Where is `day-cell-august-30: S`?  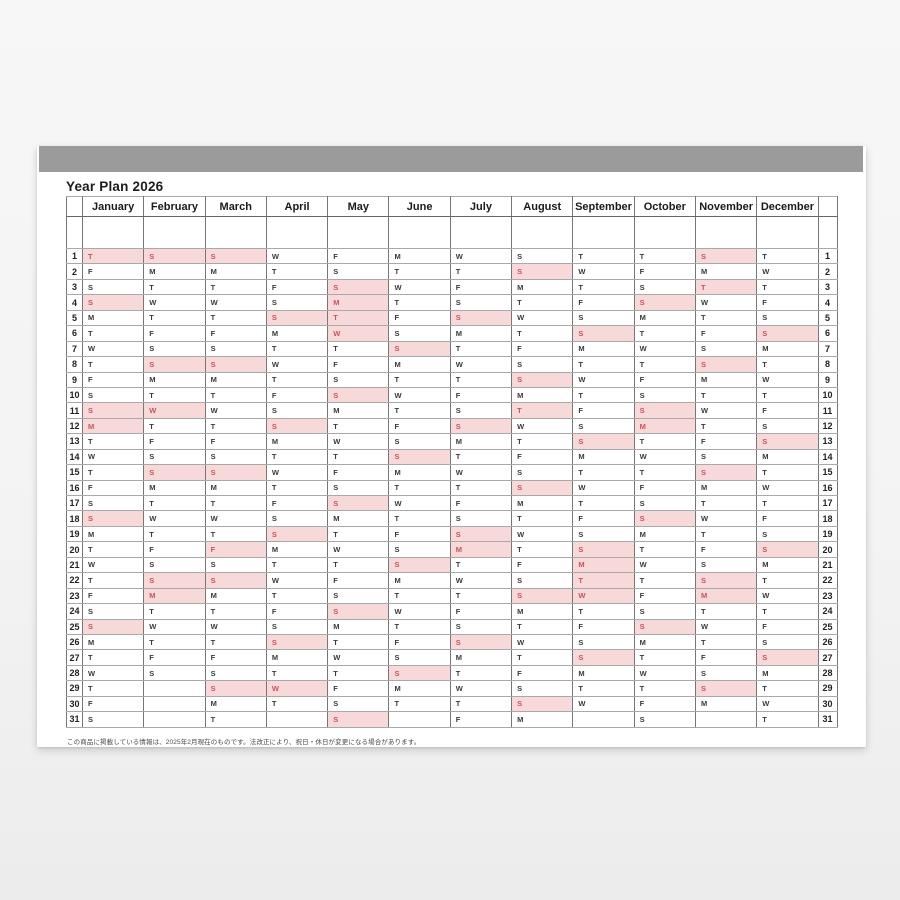
day-cell-august-30: S is located at coordinates (542, 704).